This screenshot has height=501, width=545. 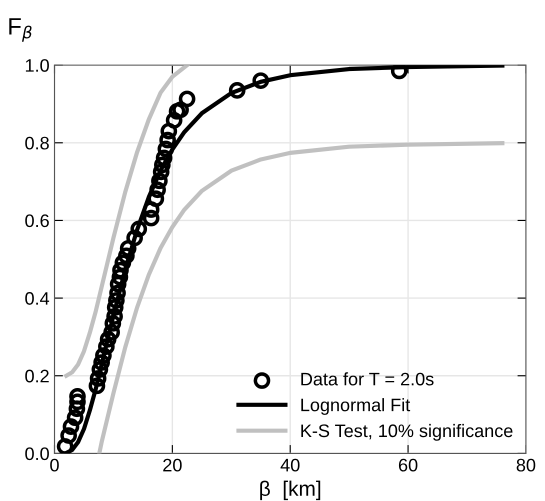 What do you see at coordinates (37, 65) in the screenshot?
I see `y-tick-label: 1.0` at bounding box center [37, 65].